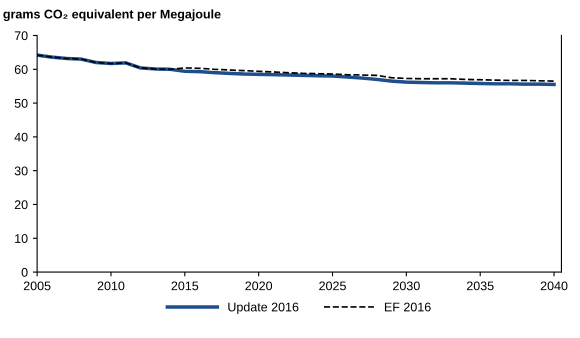 The width and height of the screenshot is (580, 338). What do you see at coordinates (111, 285) in the screenshot?
I see `x-tick-label: 2010` at bounding box center [111, 285].